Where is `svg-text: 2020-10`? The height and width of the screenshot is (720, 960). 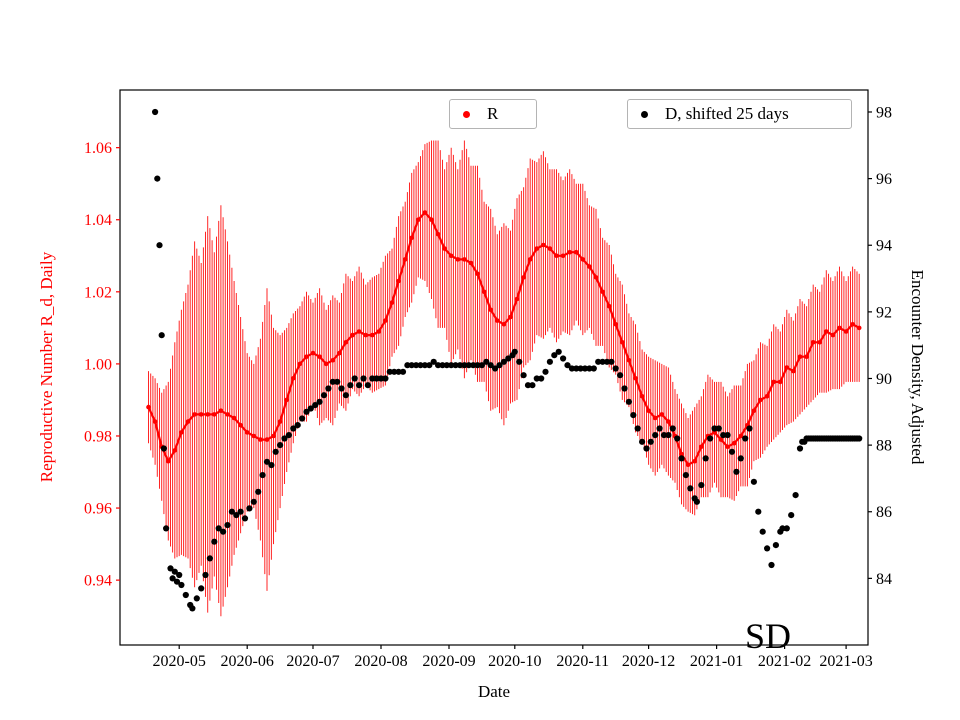
svg-text: 2020-10 is located at coordinates (514, 661).